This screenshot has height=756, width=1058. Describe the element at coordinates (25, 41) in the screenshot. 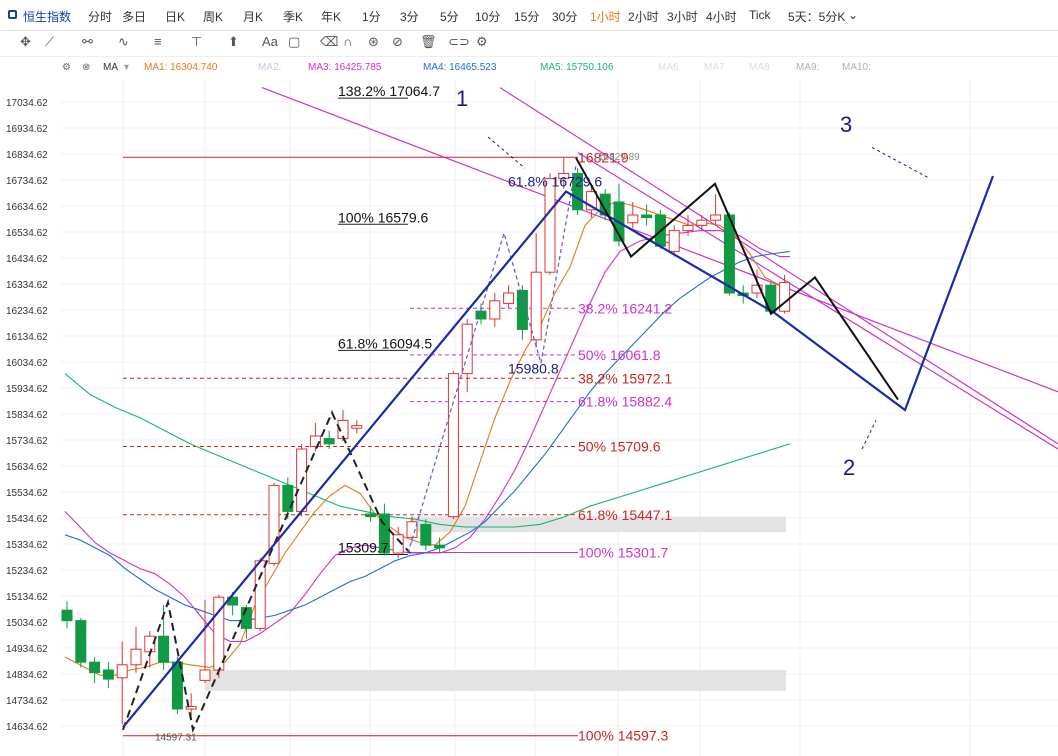

I see `crosshair-move-icon: ✥` at that location.